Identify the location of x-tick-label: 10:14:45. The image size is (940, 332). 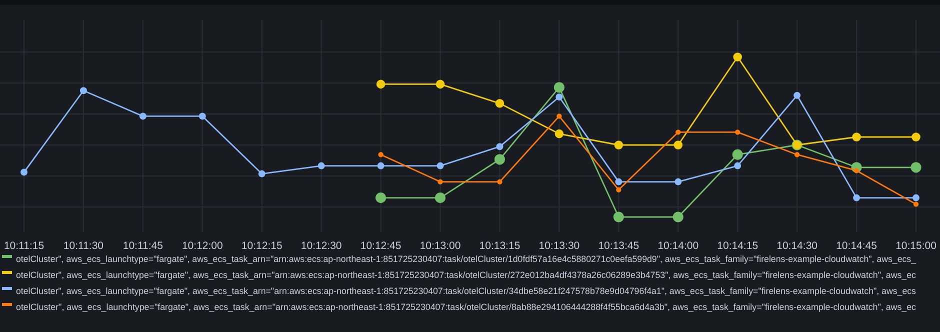
(857, 246).